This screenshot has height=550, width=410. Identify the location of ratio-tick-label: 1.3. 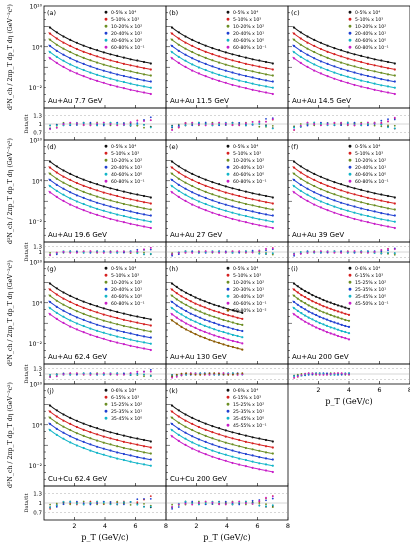
(37, 370).